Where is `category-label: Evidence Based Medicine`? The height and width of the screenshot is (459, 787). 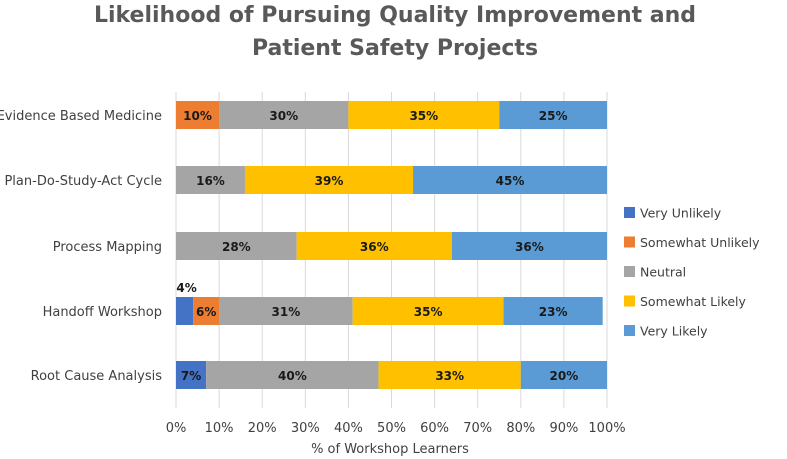
category-label: Evidence Based Medicine is located at coordinates (81, 116).